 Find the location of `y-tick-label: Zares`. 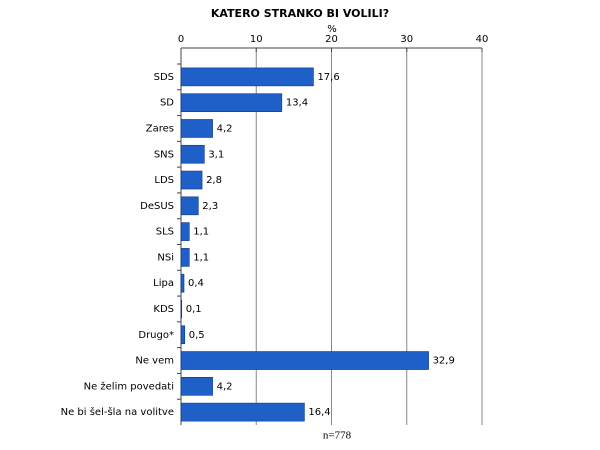

y-tick-label: Zares is located at coordinates (160, 128).